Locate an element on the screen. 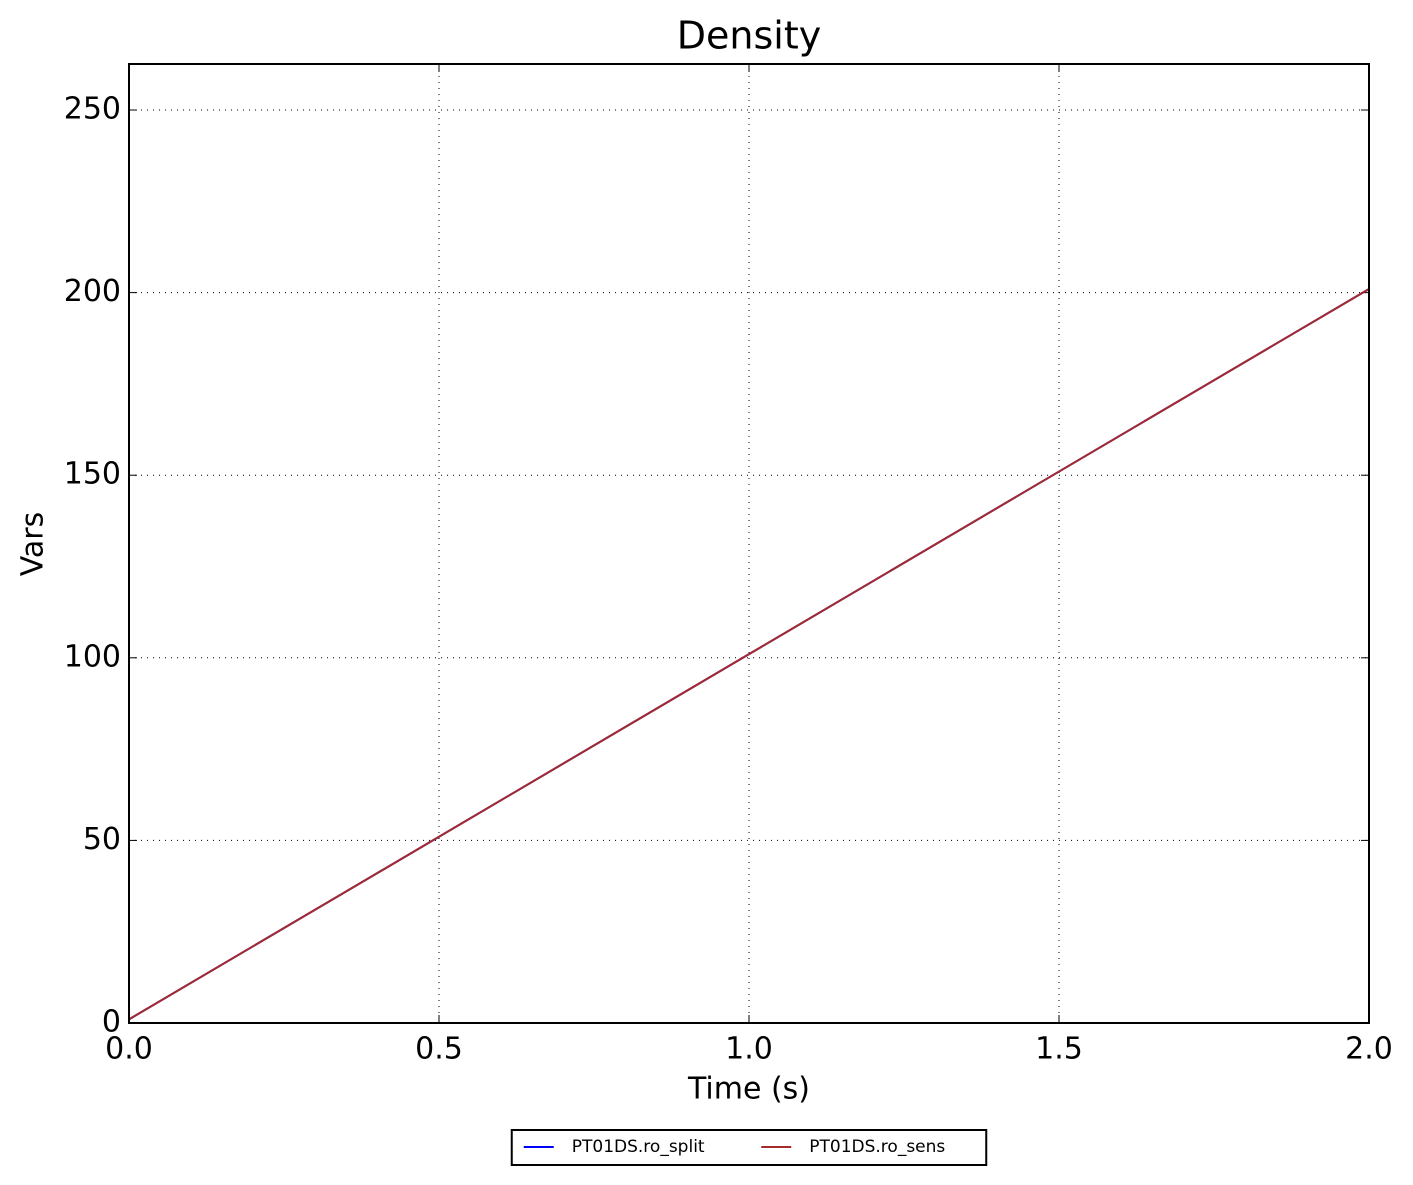 This screenshot has width=1413, height=1185. legend-box is located at coordinates (749, 1147).